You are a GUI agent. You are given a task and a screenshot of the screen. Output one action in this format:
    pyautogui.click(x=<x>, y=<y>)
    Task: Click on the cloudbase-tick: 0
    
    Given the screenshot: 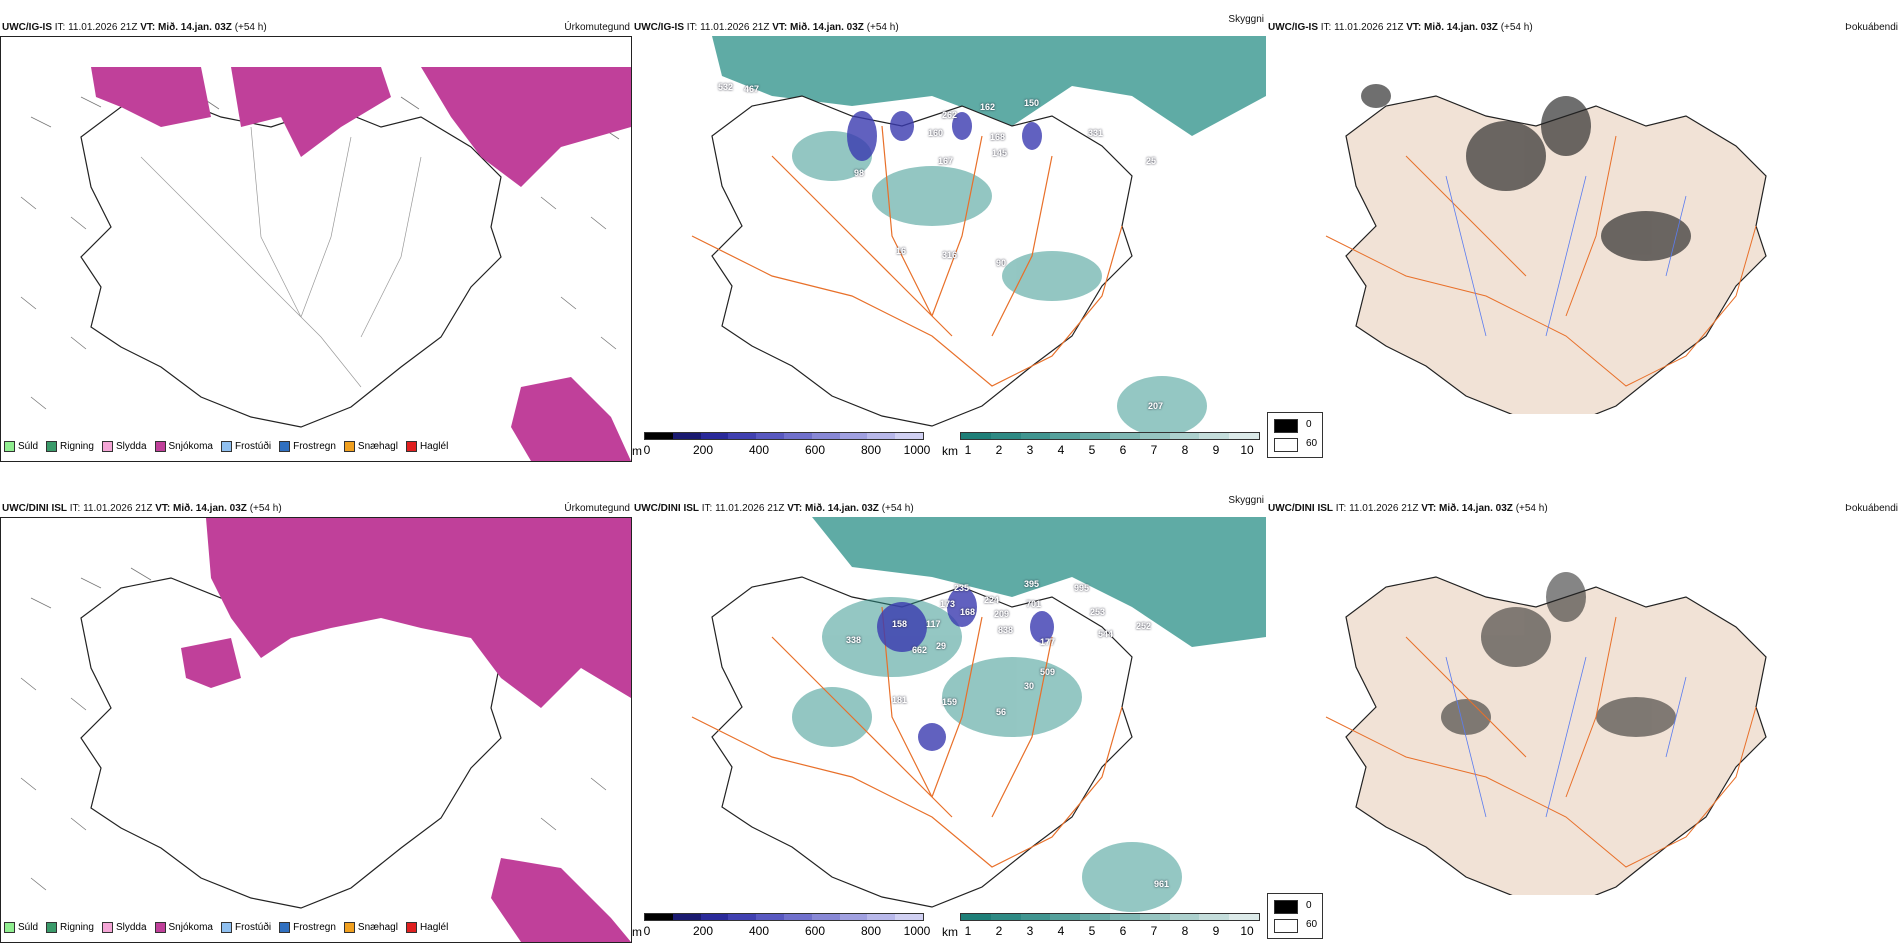 What is the action you would take?
    pyautogui.click(x=647, y=450)
    